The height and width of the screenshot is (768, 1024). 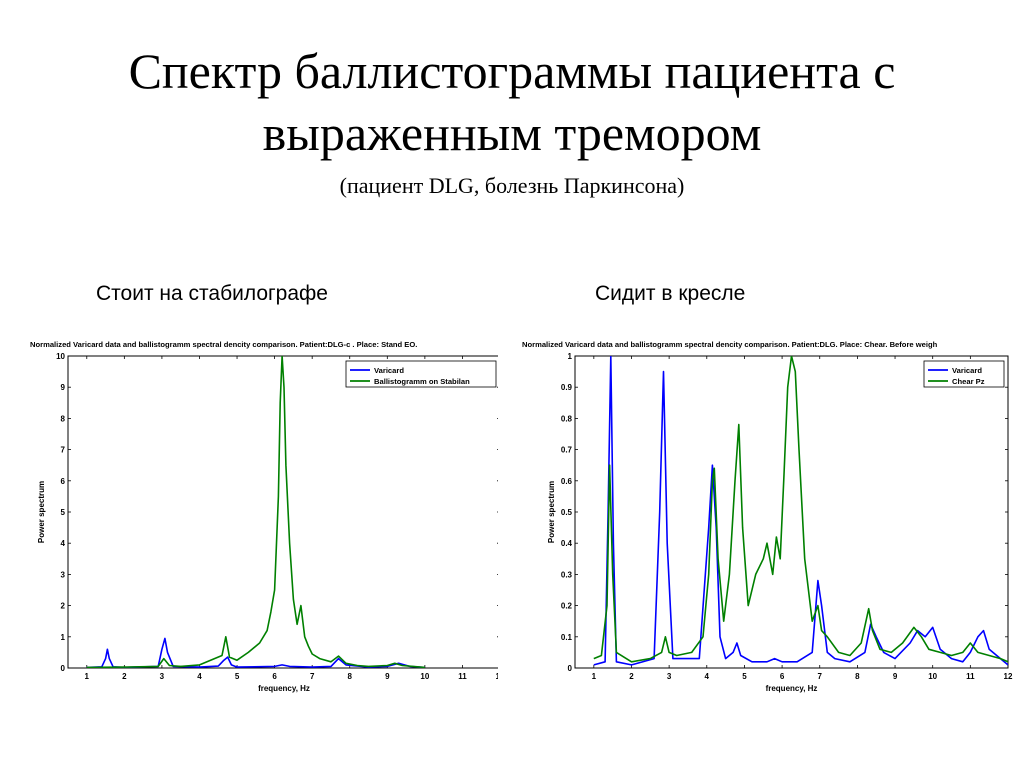 What do you see at coordinates (512, 185) in the screenshot?
I see `slide-subtitle: (пациент DLG, болезнь Паркинсона)` at bounding box center [512, 185].